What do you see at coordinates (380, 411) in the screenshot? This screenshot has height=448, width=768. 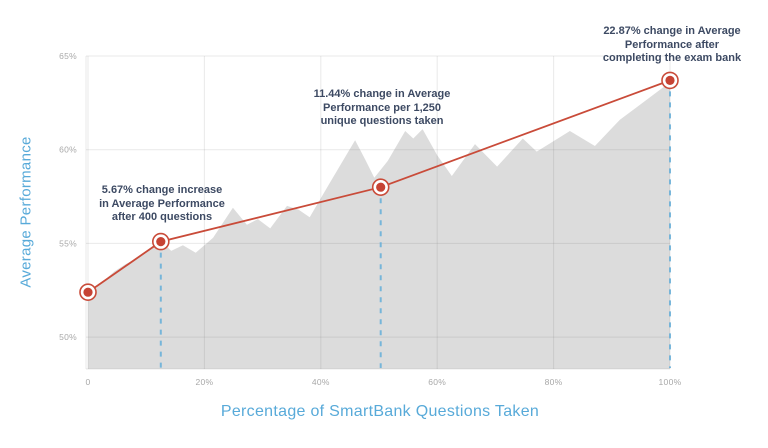 I see `x-axis-title: Percentage of SmartBank Questions Taken` at bounding box center [380, 411].